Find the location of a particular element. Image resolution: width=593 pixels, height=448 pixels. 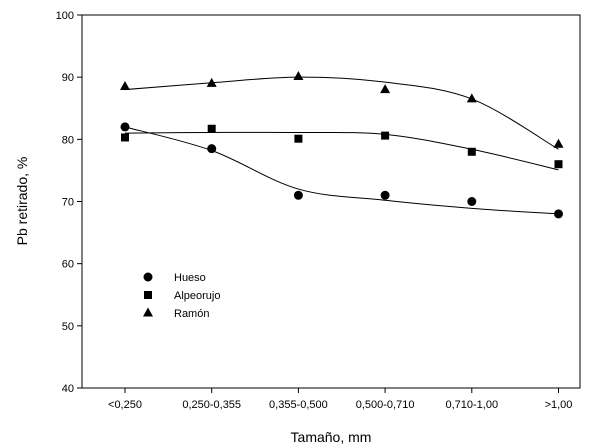

x-tick-label: <0,250 is located at coordinates (125, 405).